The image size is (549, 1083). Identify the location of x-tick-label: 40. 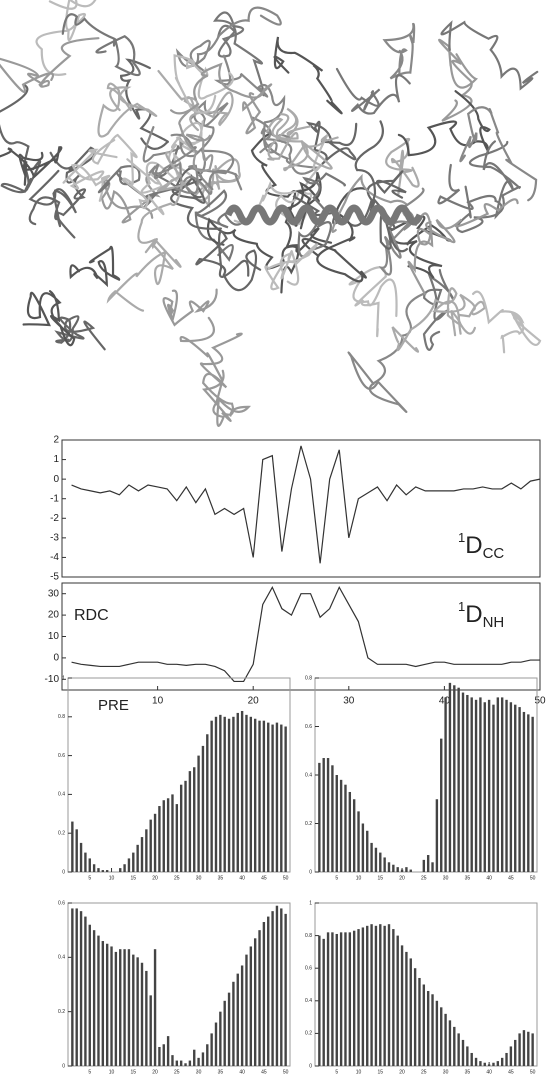
(489, 878).